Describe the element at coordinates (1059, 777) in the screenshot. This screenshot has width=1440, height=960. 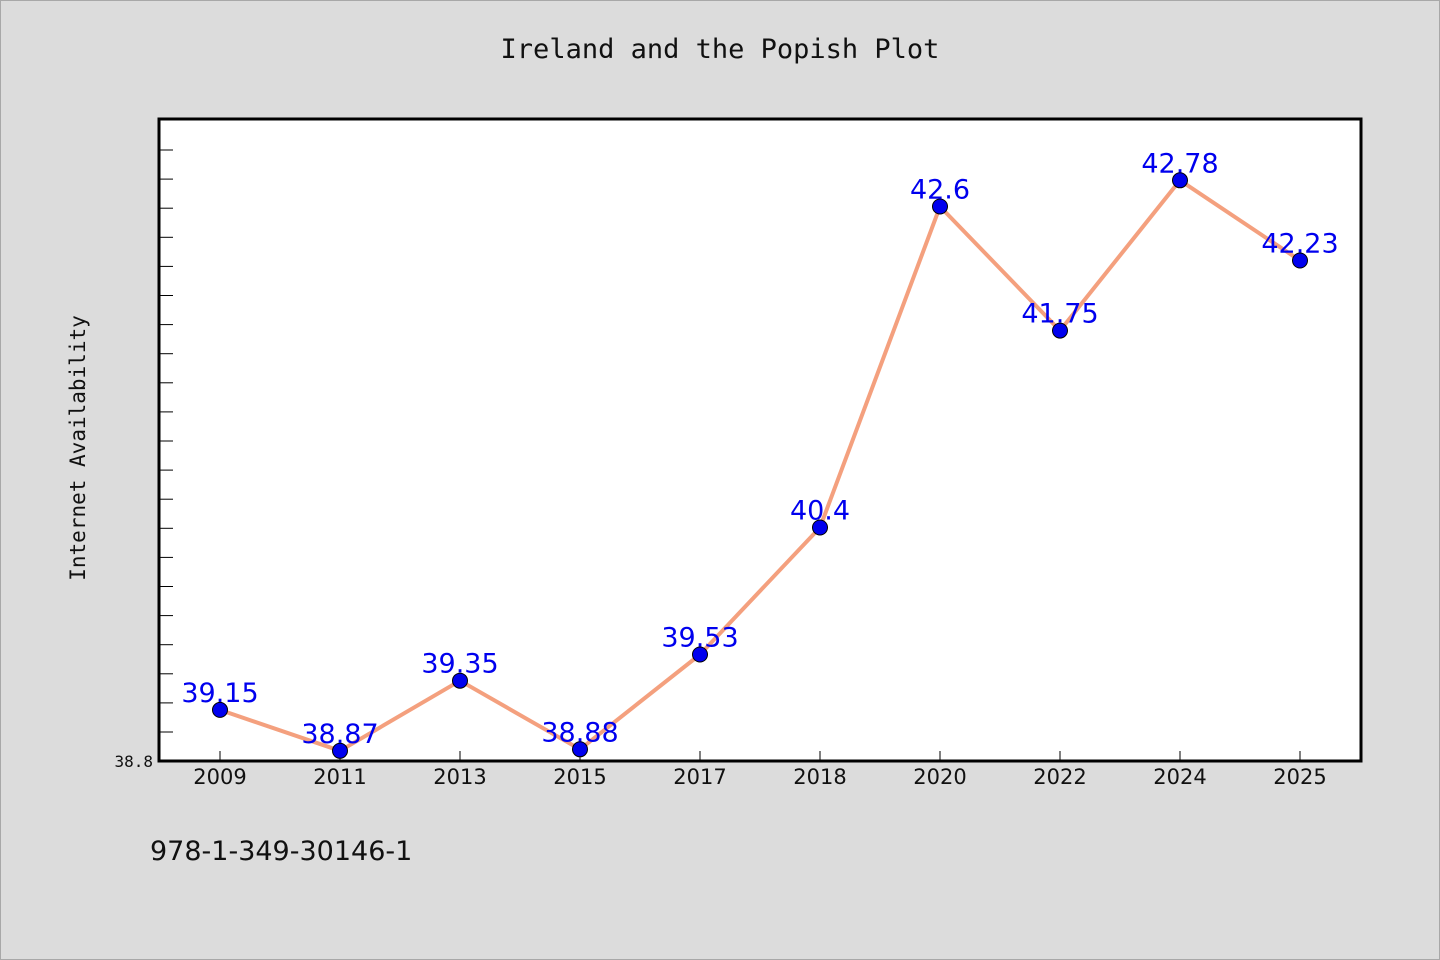
I see `x-tick-label: 2022` at that location.